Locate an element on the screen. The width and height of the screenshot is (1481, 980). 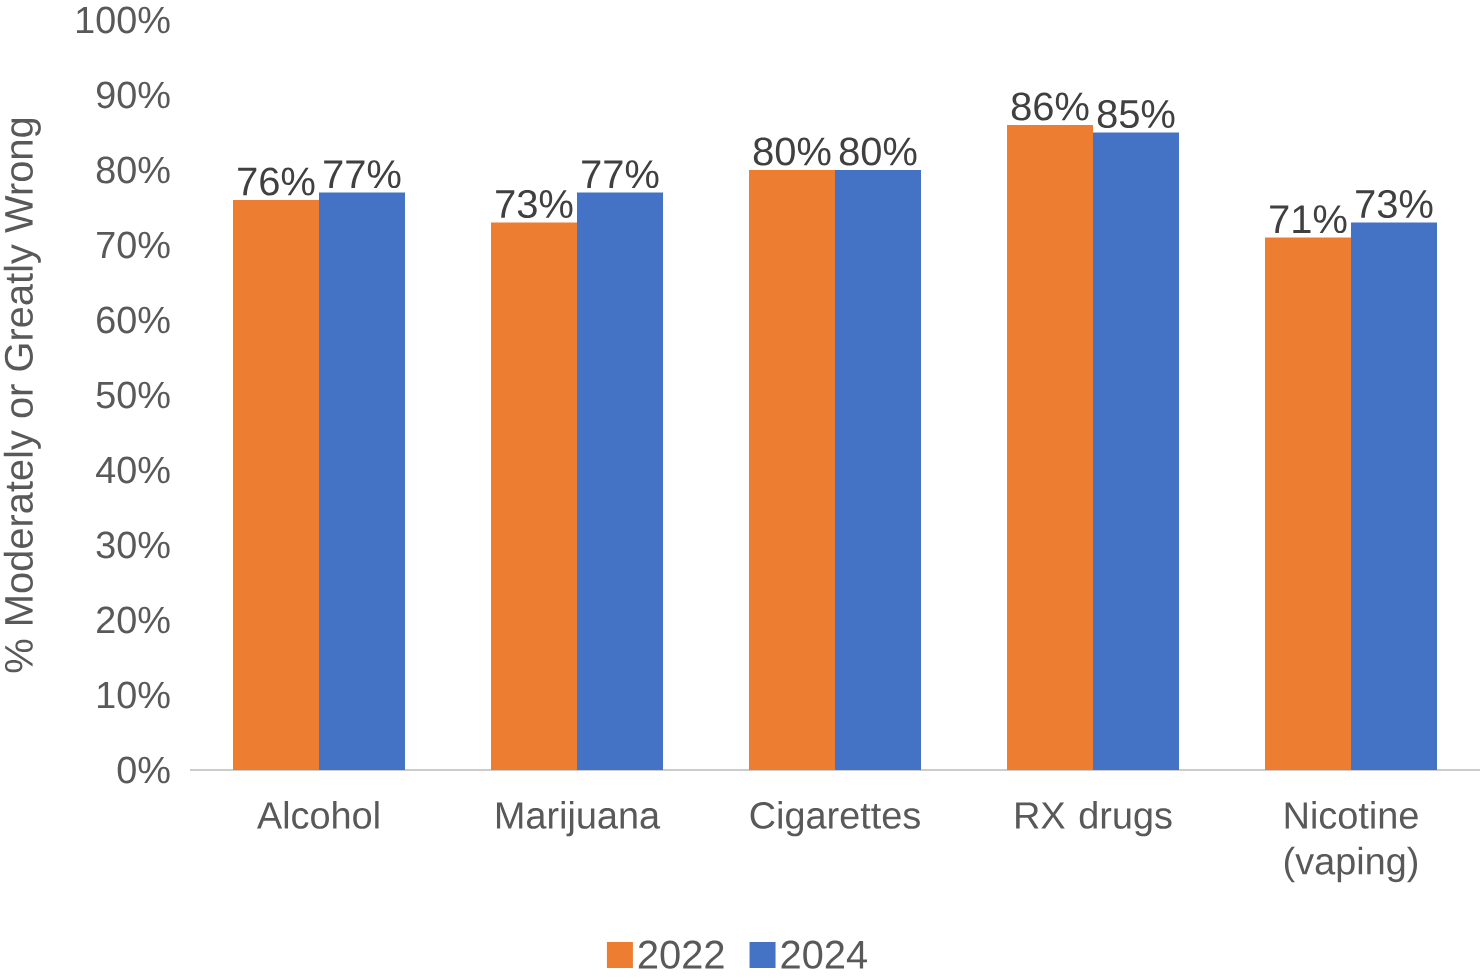
legend-label: 2024 is located at coordinates (824, 954).